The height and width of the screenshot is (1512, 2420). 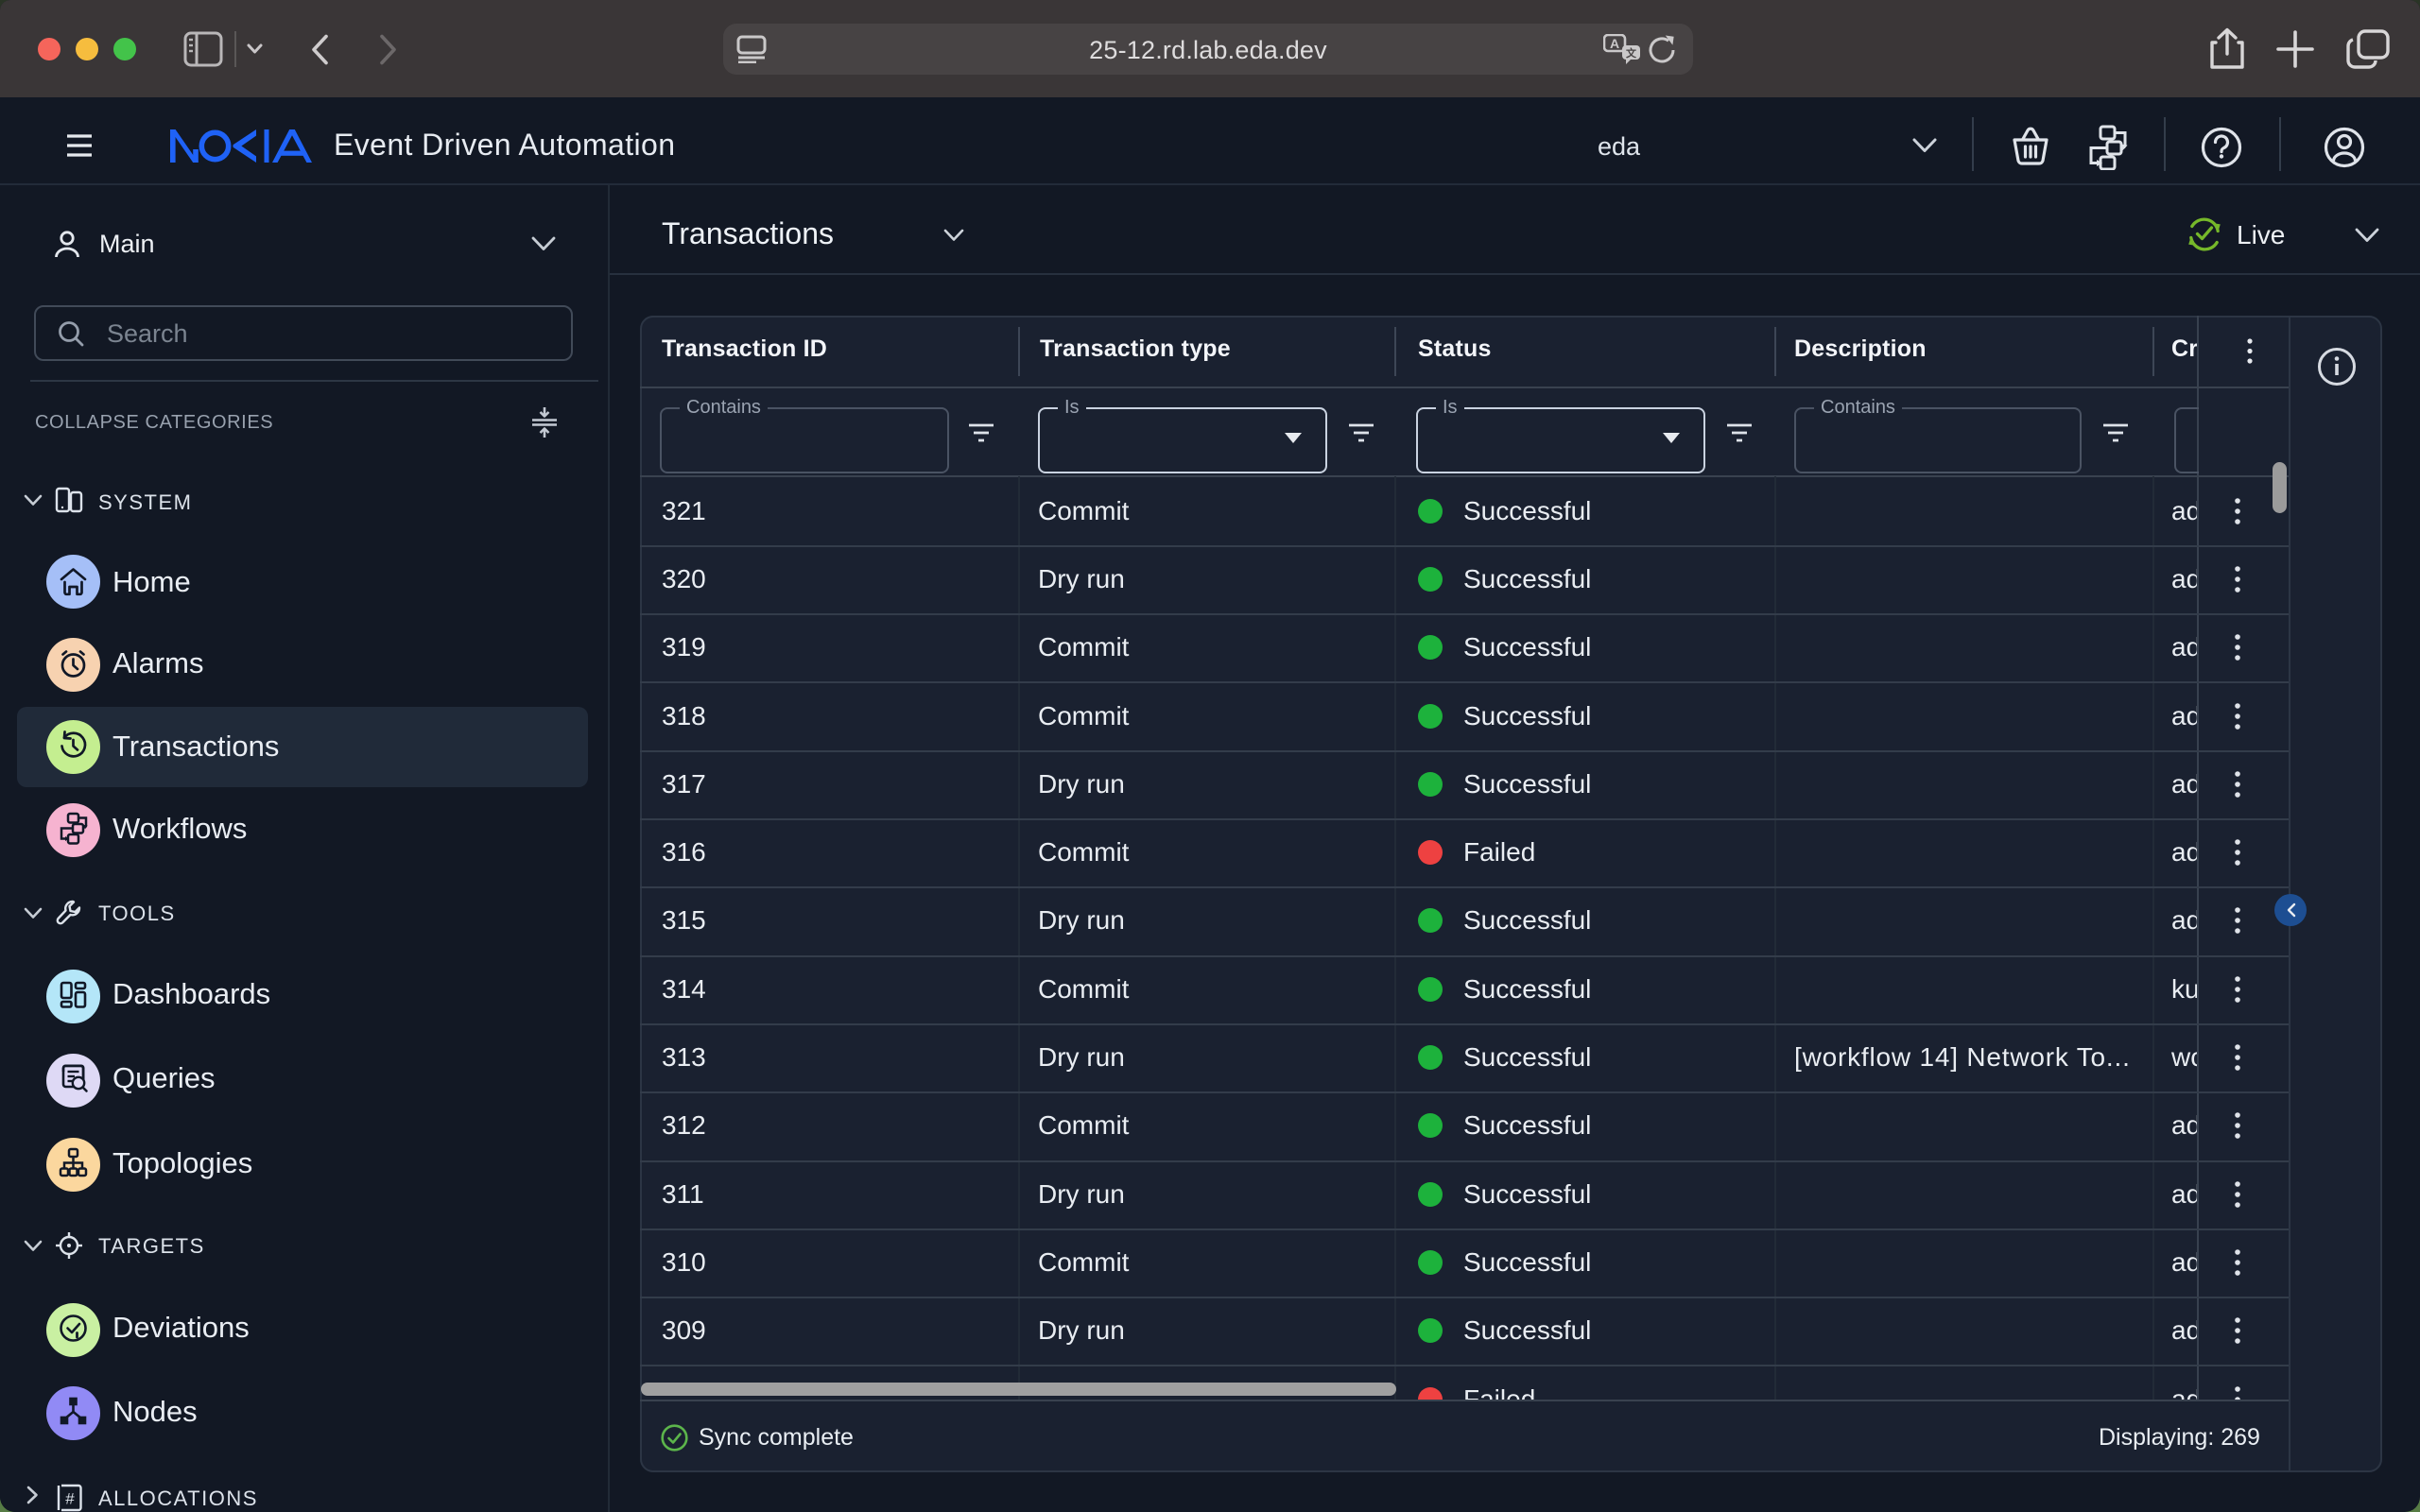 What do you see at coordinates (1631, 53) in the screenshot?
I see `svg-text: 文` at bounding box center [1631, 53].